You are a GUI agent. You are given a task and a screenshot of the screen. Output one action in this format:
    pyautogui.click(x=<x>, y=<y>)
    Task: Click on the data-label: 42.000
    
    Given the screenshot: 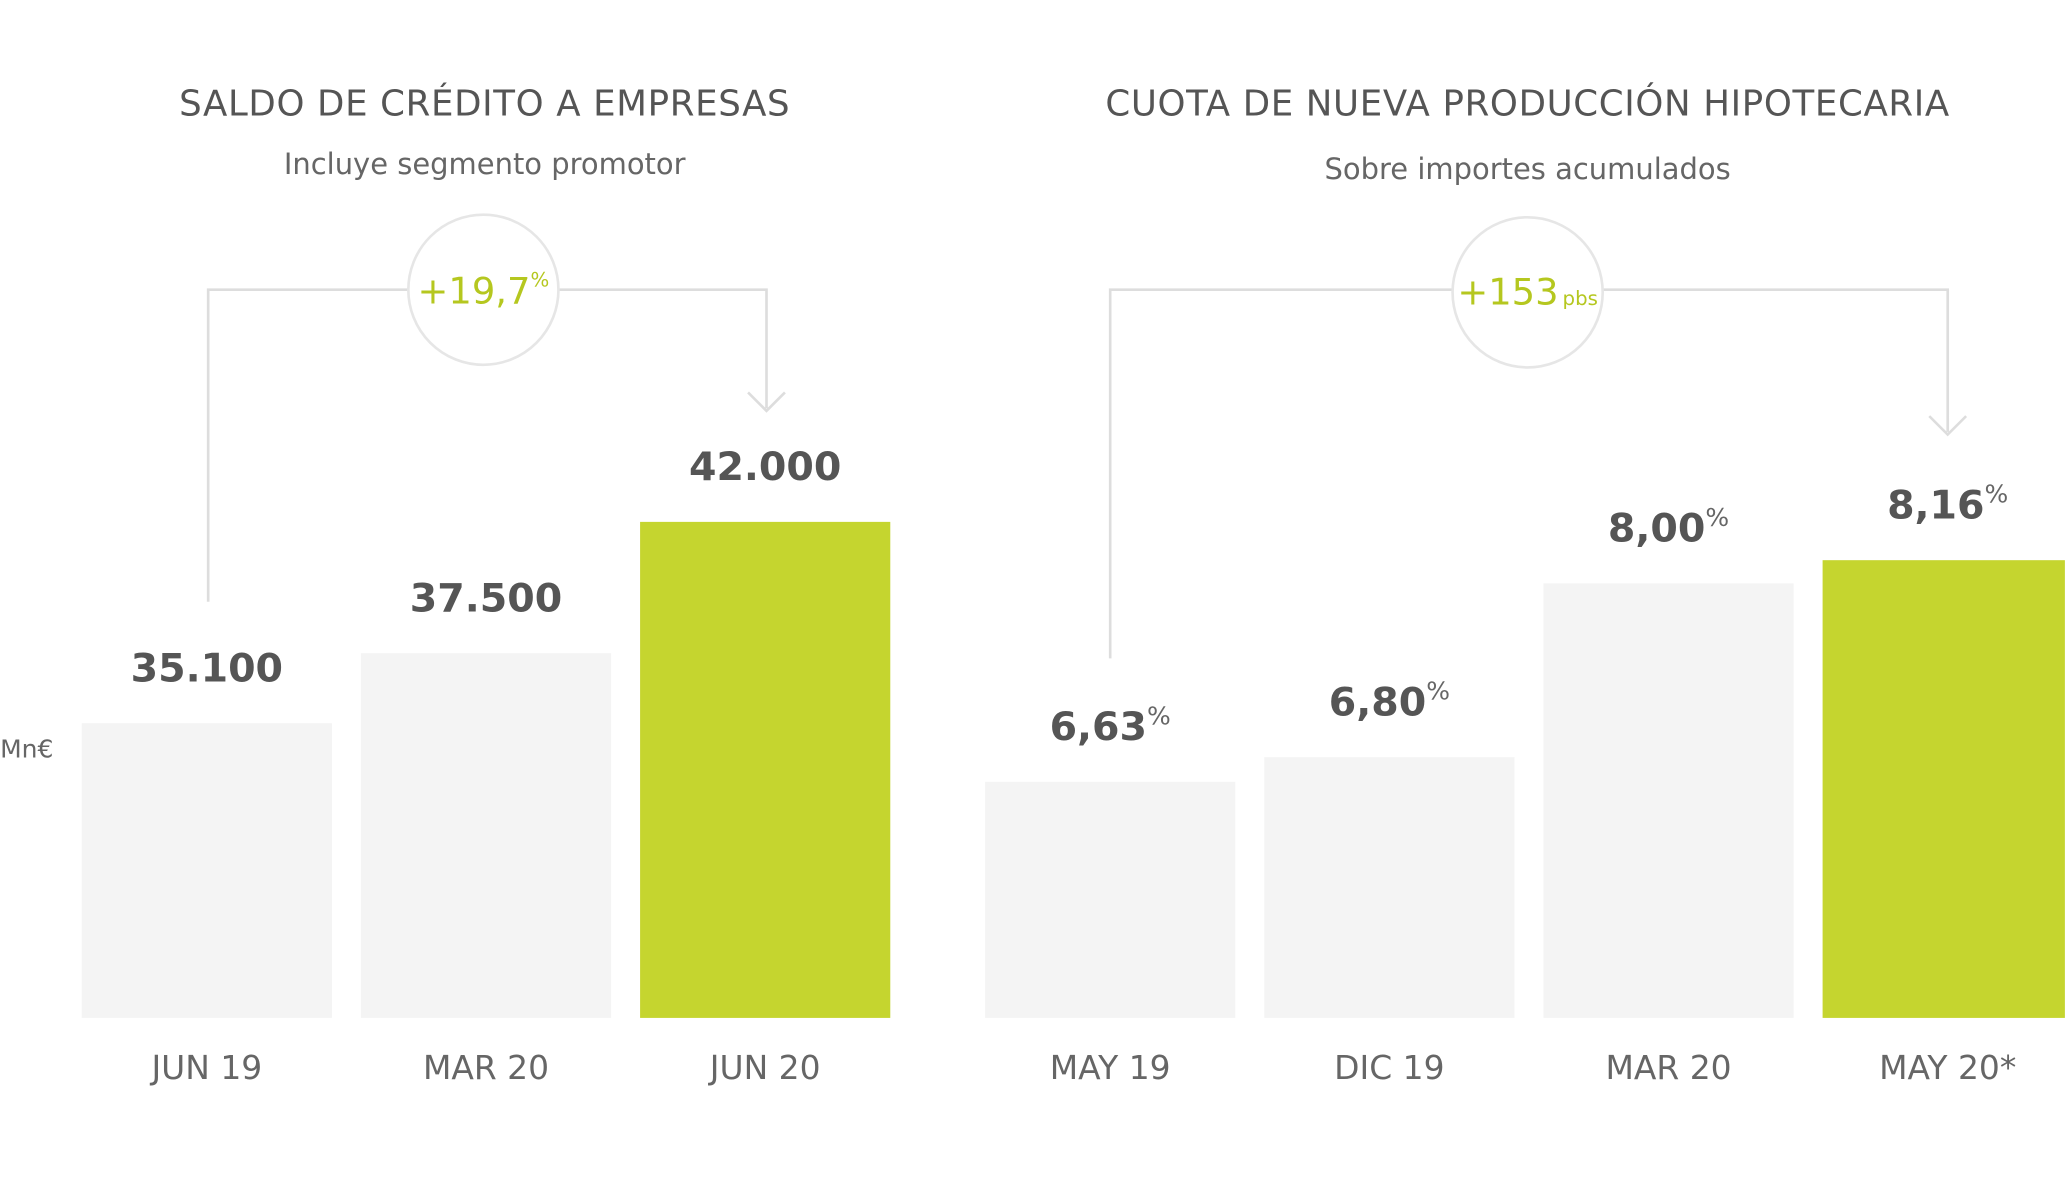 What is the action you would take?
    pyautogui.click(x=765, y=467)
    